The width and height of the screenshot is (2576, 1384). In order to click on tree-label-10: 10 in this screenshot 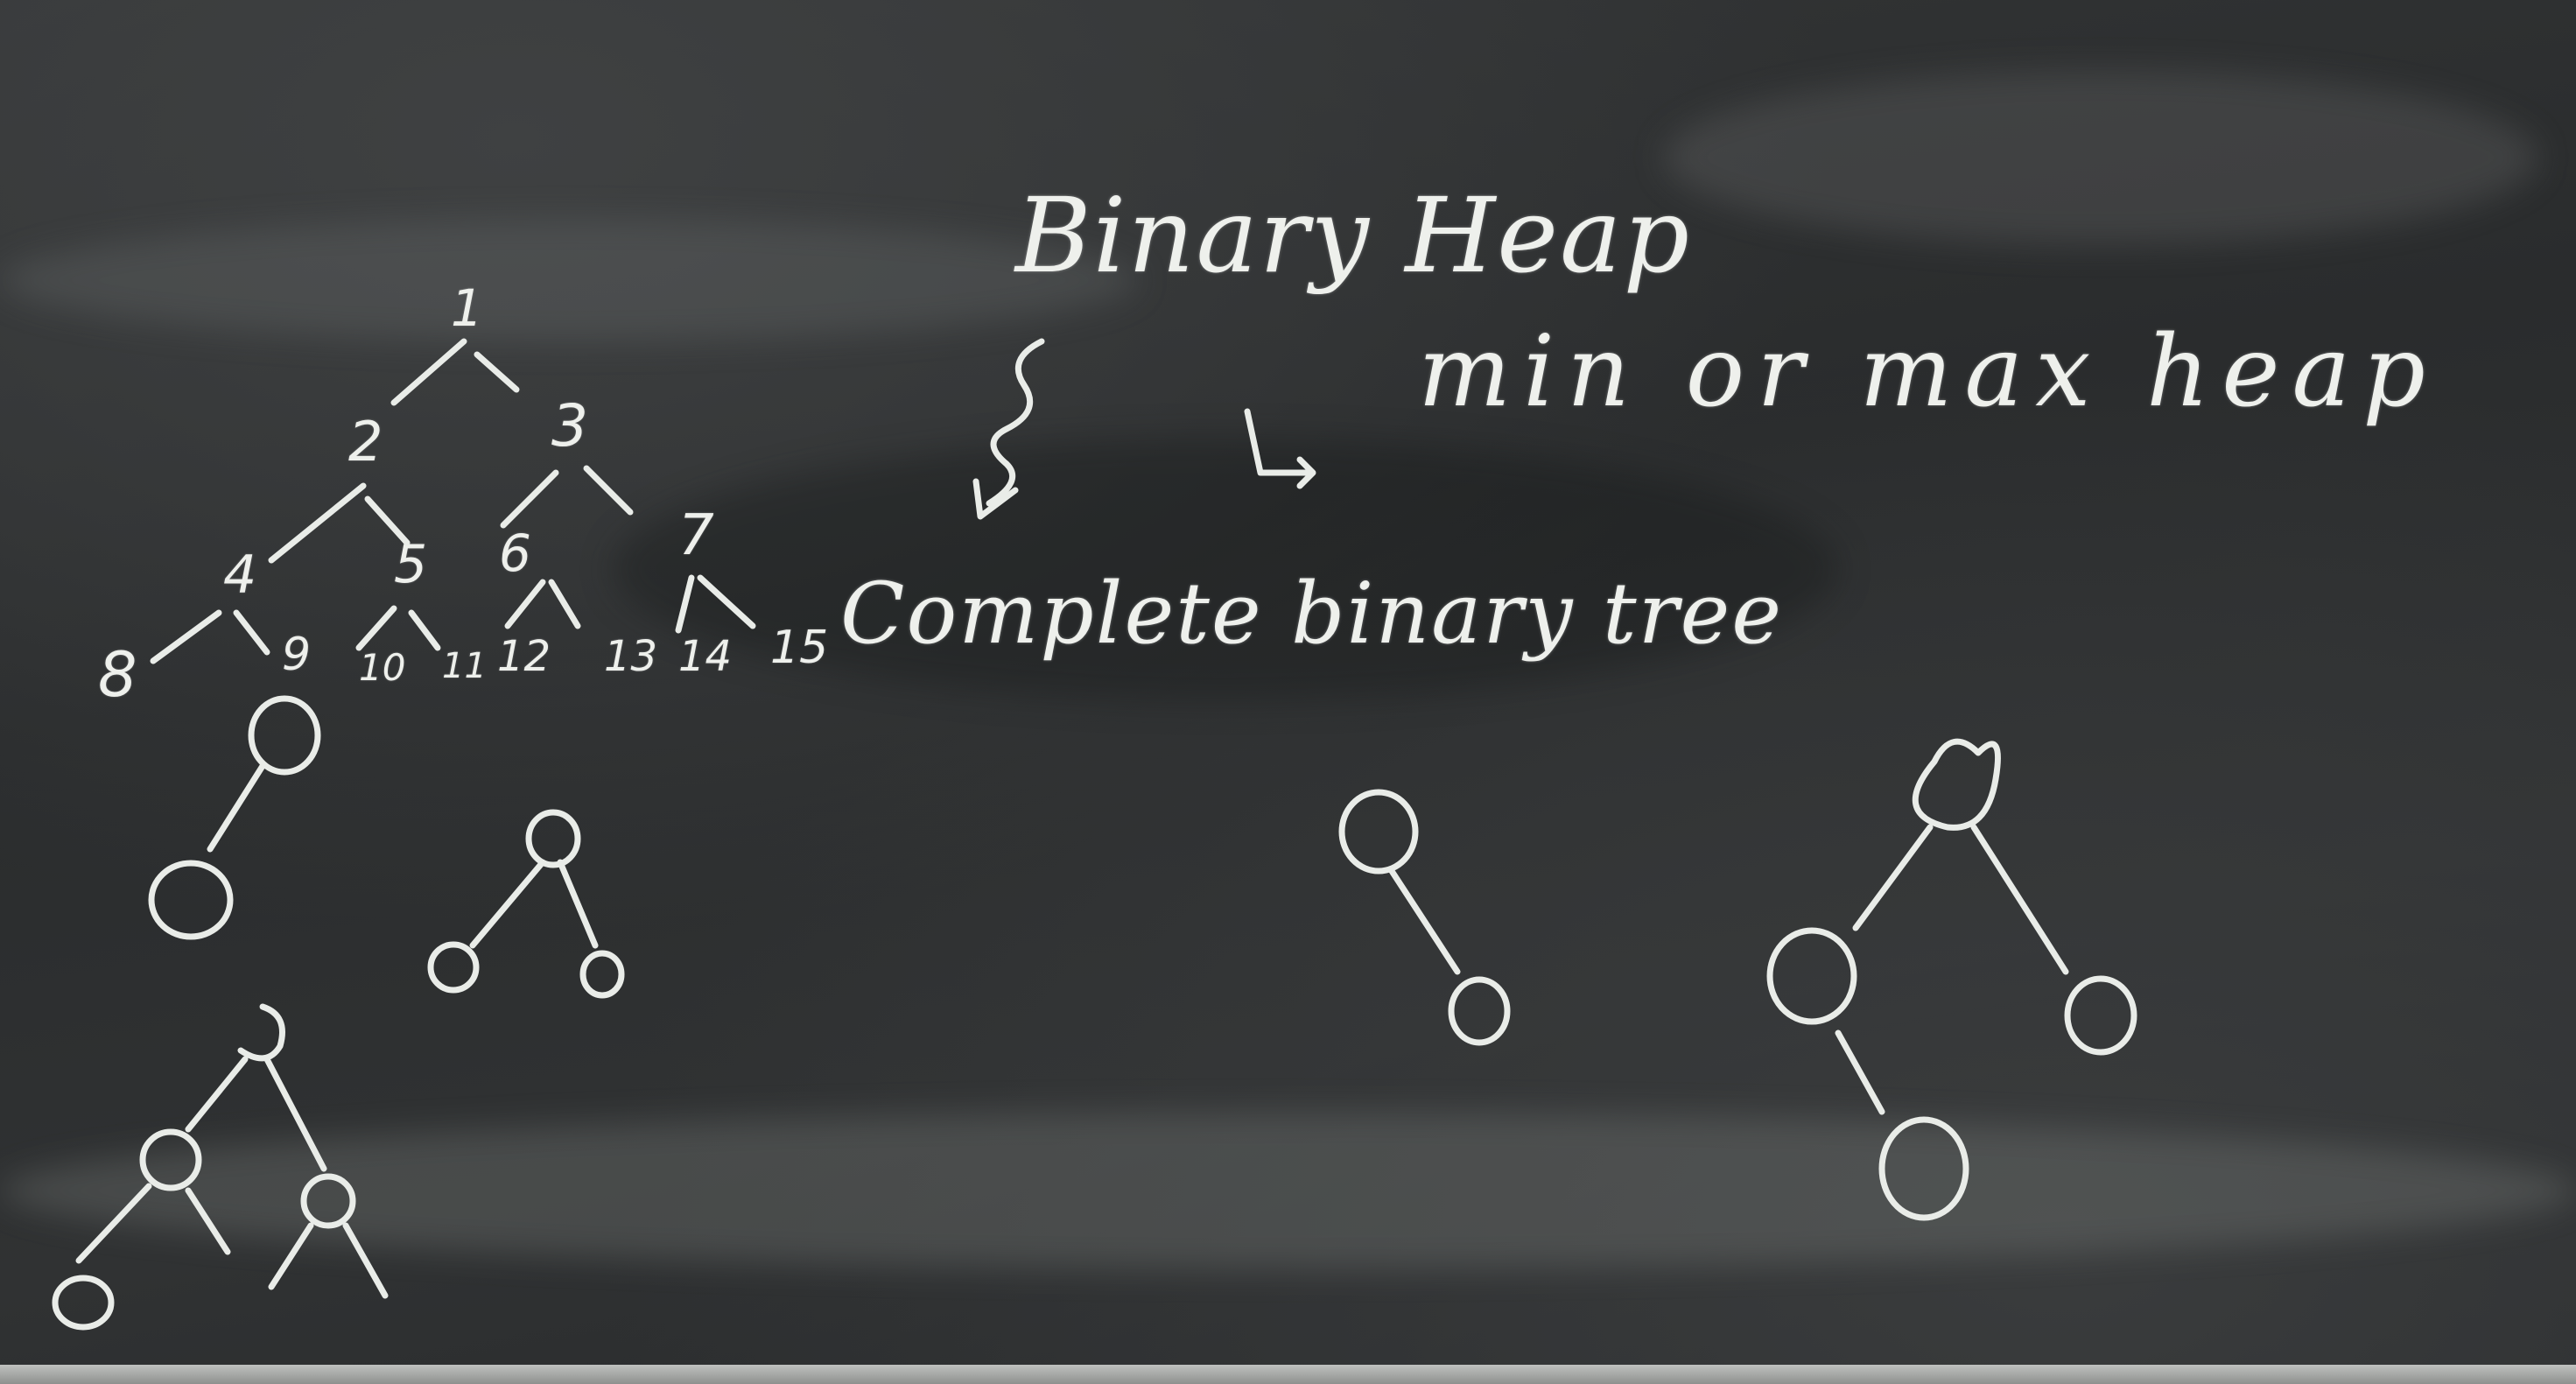, I will do `click(382, 667)`.